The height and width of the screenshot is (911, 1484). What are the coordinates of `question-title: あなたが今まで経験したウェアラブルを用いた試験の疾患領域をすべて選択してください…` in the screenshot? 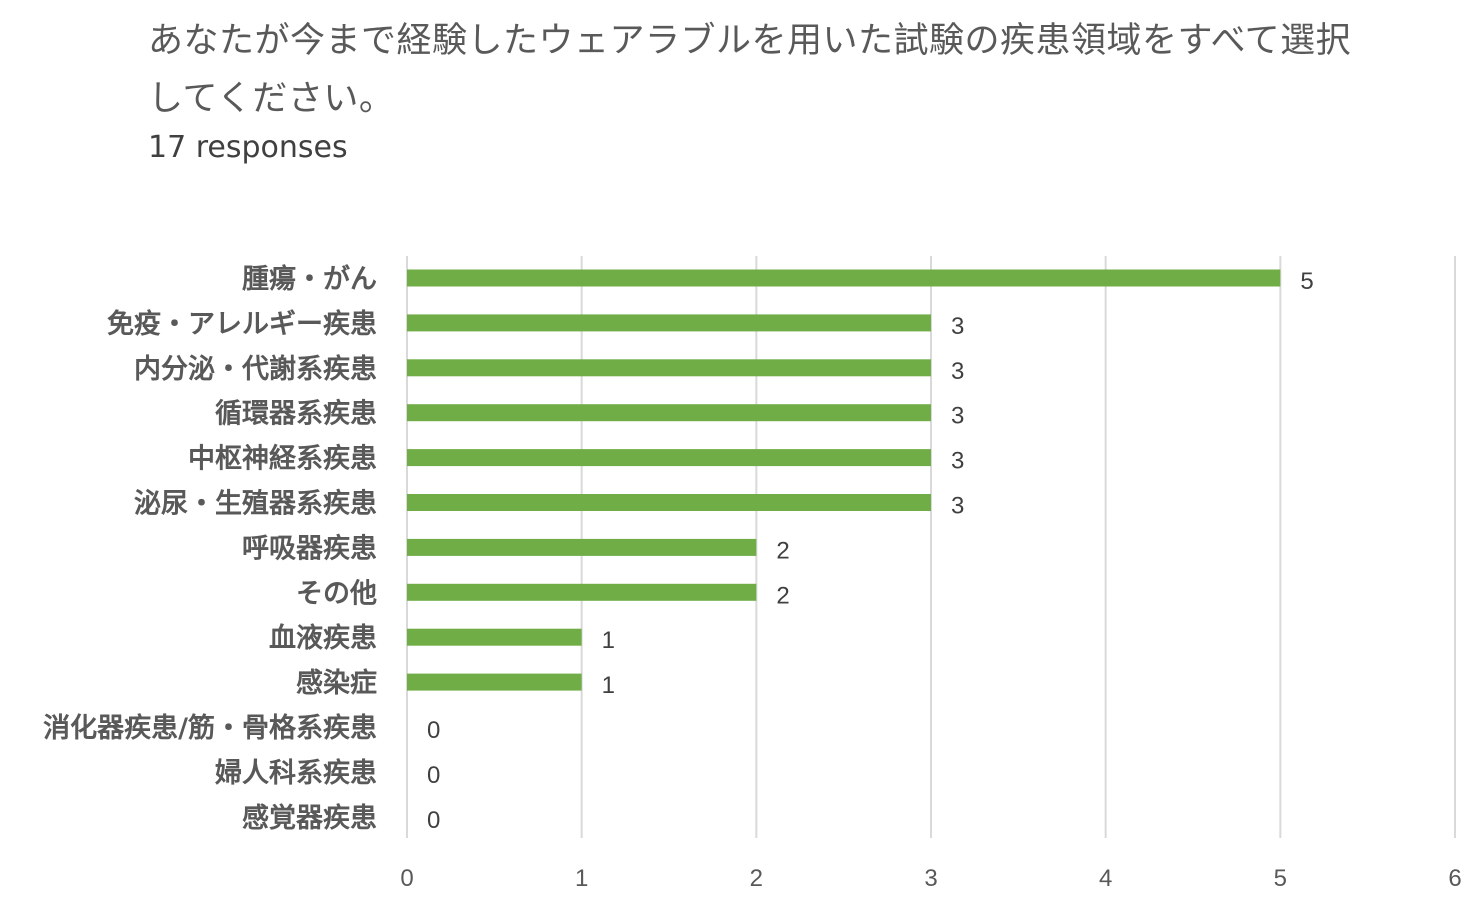 It's located at (750, 70).